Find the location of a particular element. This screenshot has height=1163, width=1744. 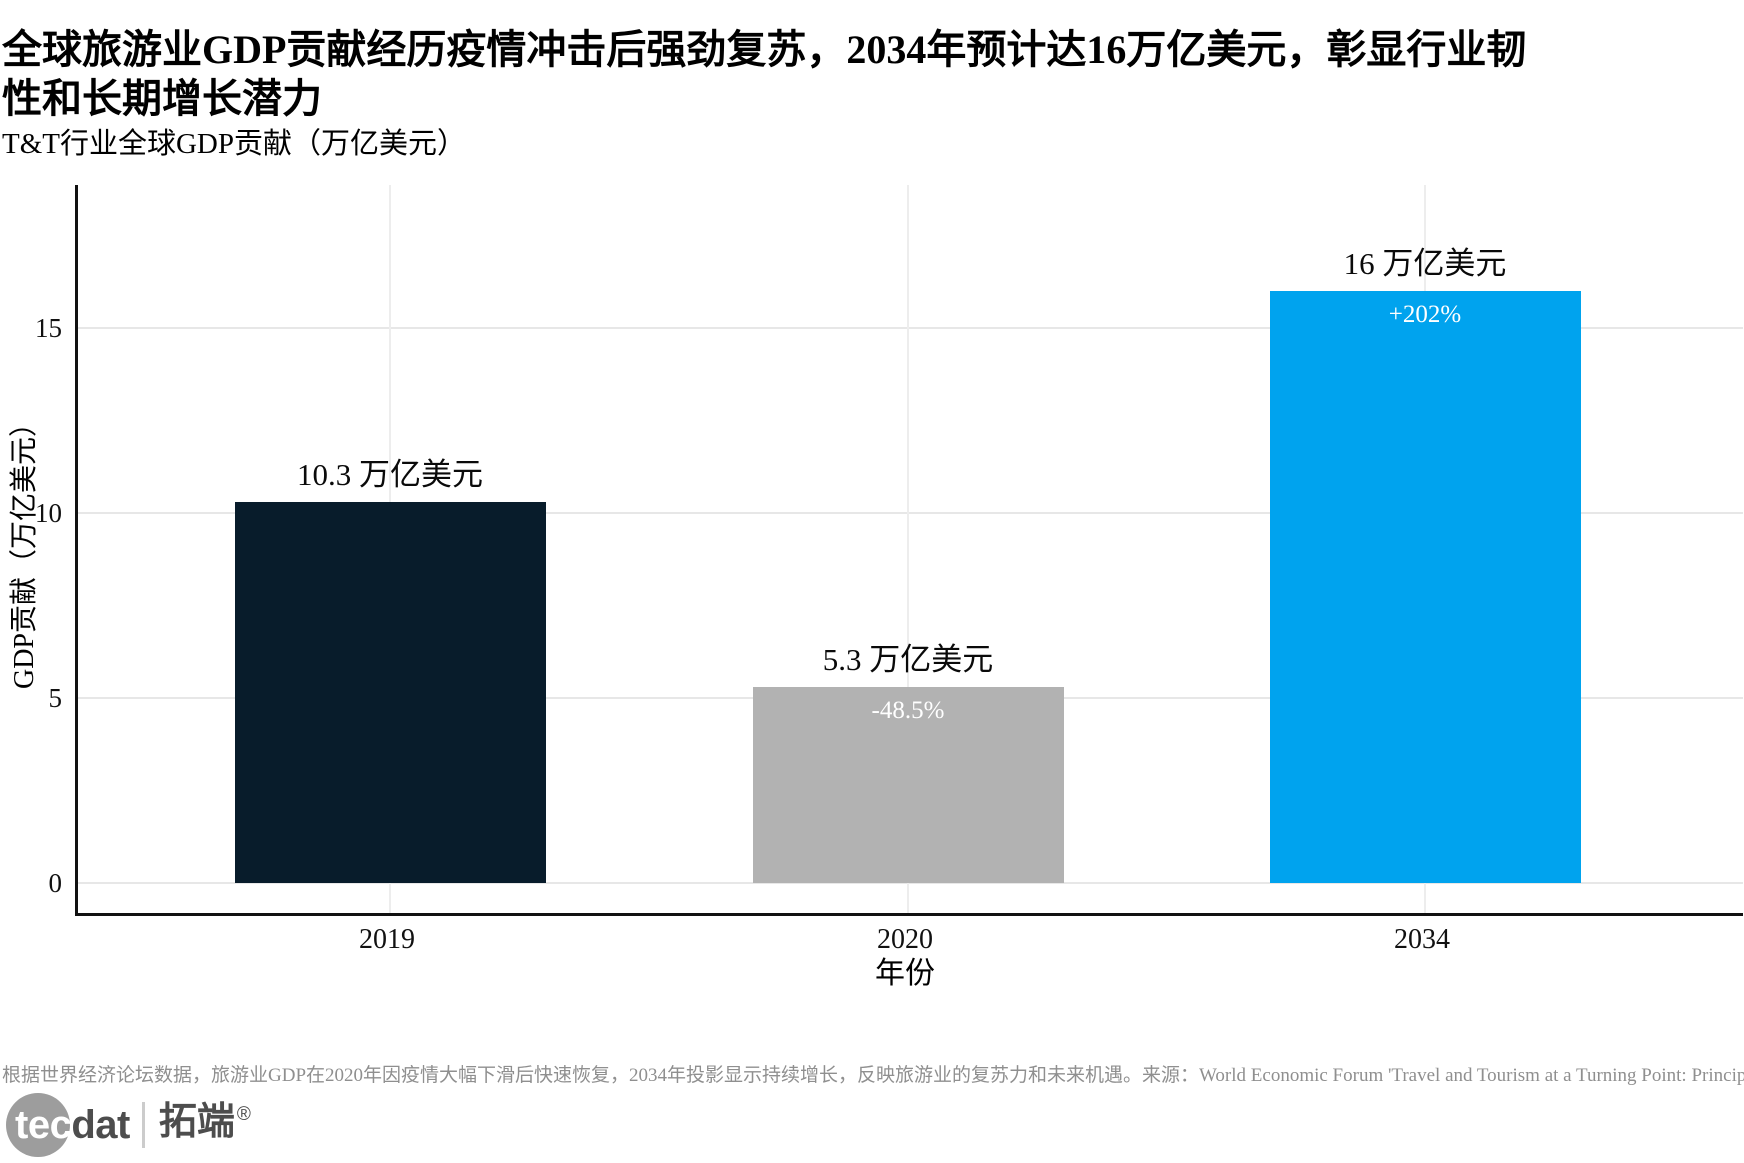

y-tick-label-5: 5 is located at coordinates (55, 698).